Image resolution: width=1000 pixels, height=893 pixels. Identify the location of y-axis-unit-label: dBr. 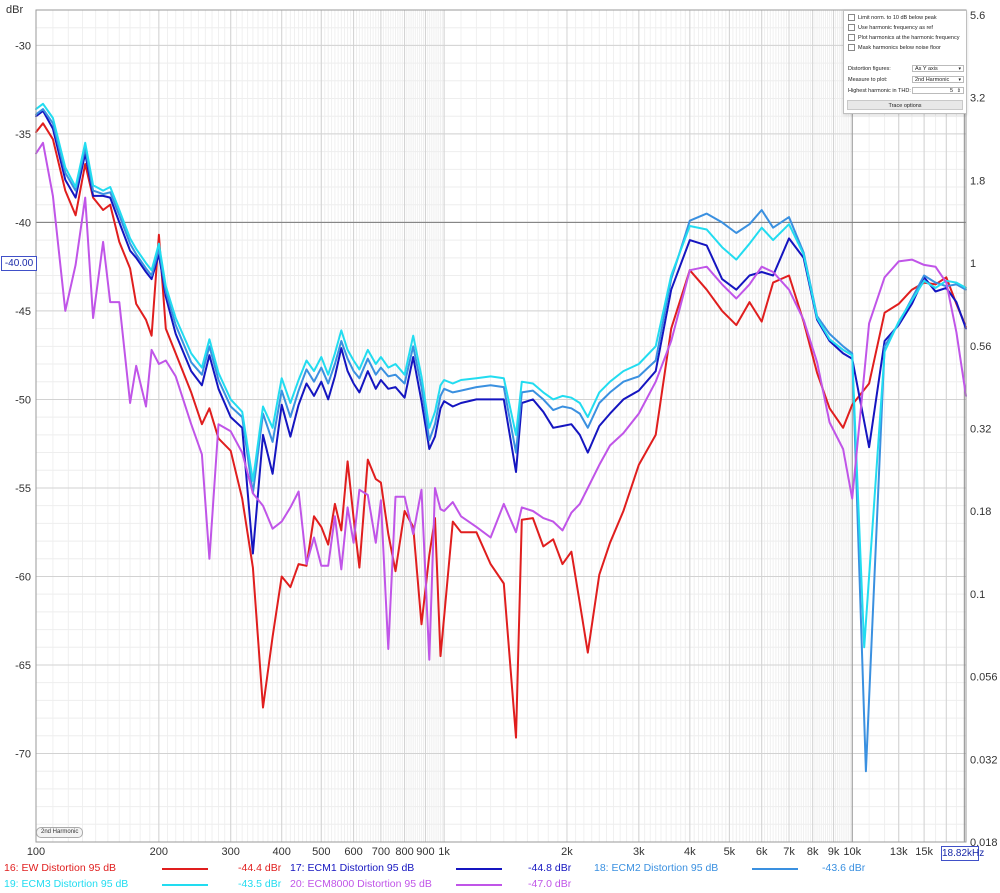
(14, 10).